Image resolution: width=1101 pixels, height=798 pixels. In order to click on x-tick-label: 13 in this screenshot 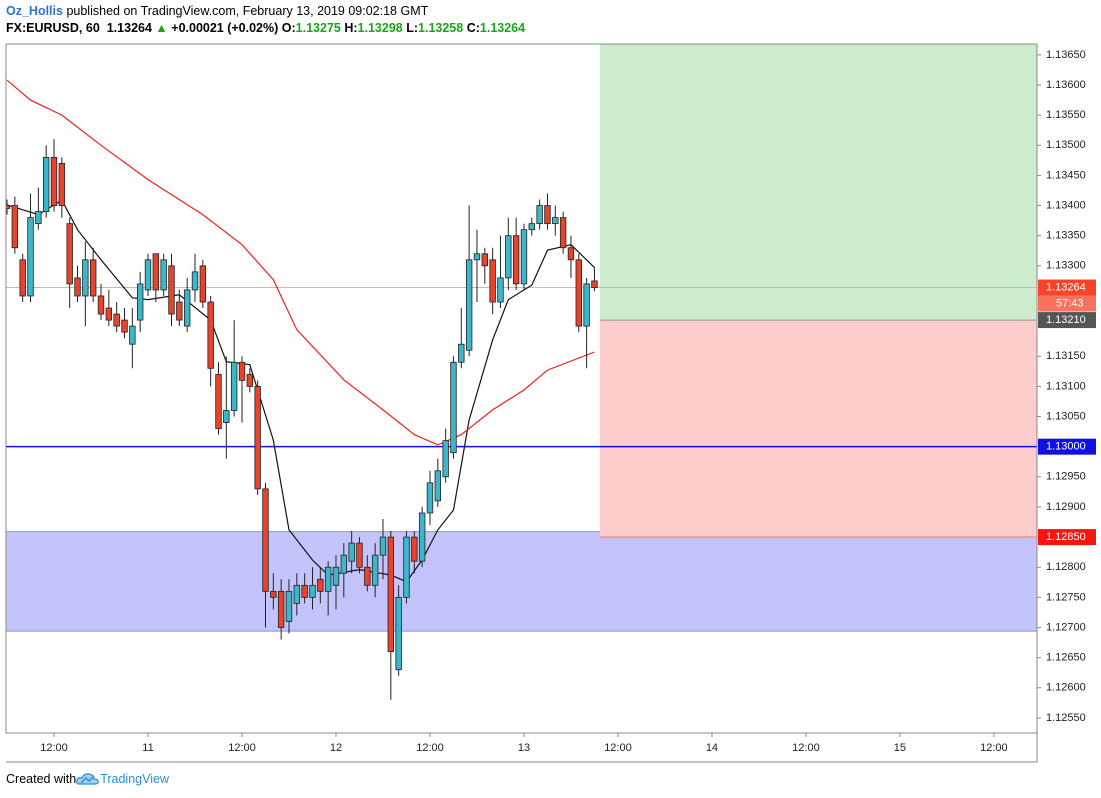, I will do `click(524, 748)`.